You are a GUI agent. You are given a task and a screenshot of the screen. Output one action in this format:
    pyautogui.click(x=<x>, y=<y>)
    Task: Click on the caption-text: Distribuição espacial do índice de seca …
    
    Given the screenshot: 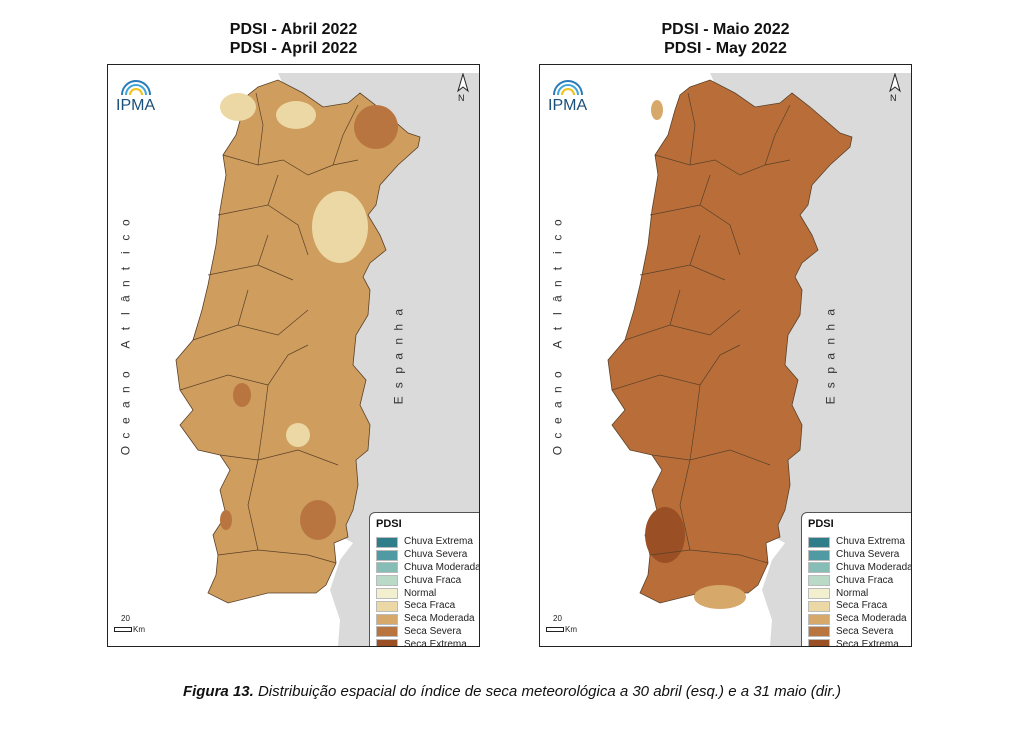 What is the action you would take?
    pyautogui.click(x=547, y=691)
    